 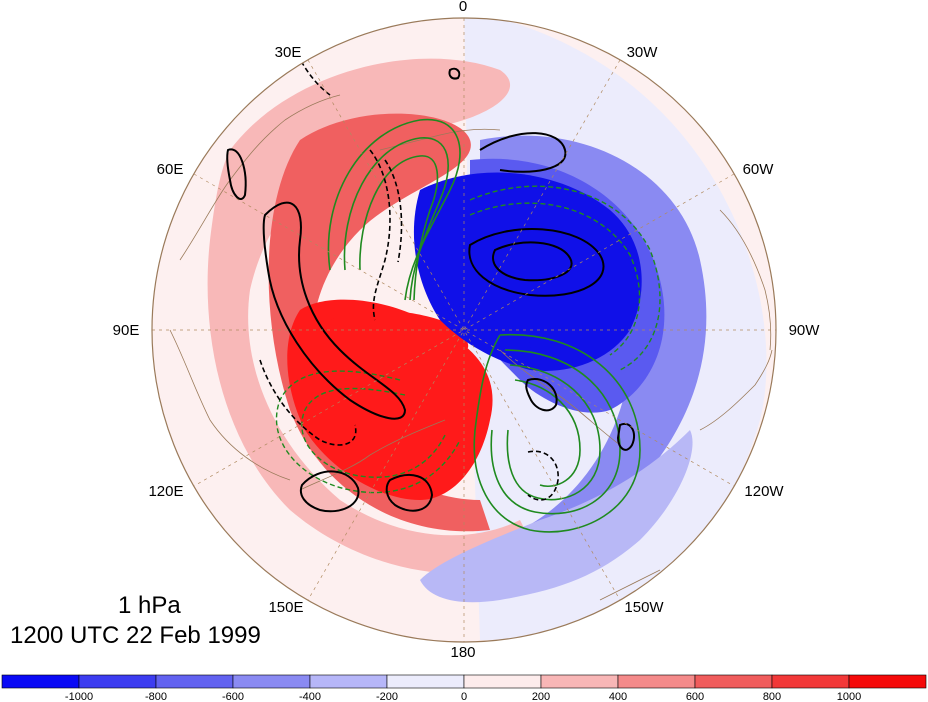 I want to click on lon-label-0: 0, so click(x=463, y=7).